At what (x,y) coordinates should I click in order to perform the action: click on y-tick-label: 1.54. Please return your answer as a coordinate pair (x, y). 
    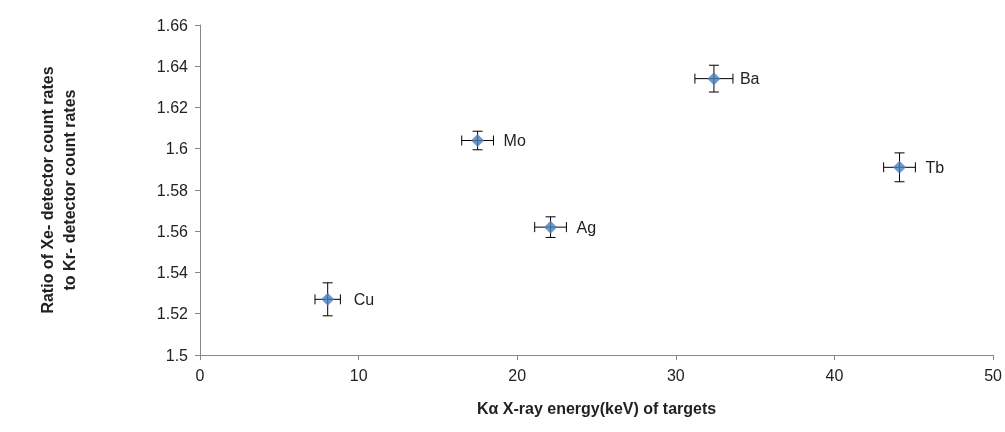
    Looking at the image, I should click on (172, 272).